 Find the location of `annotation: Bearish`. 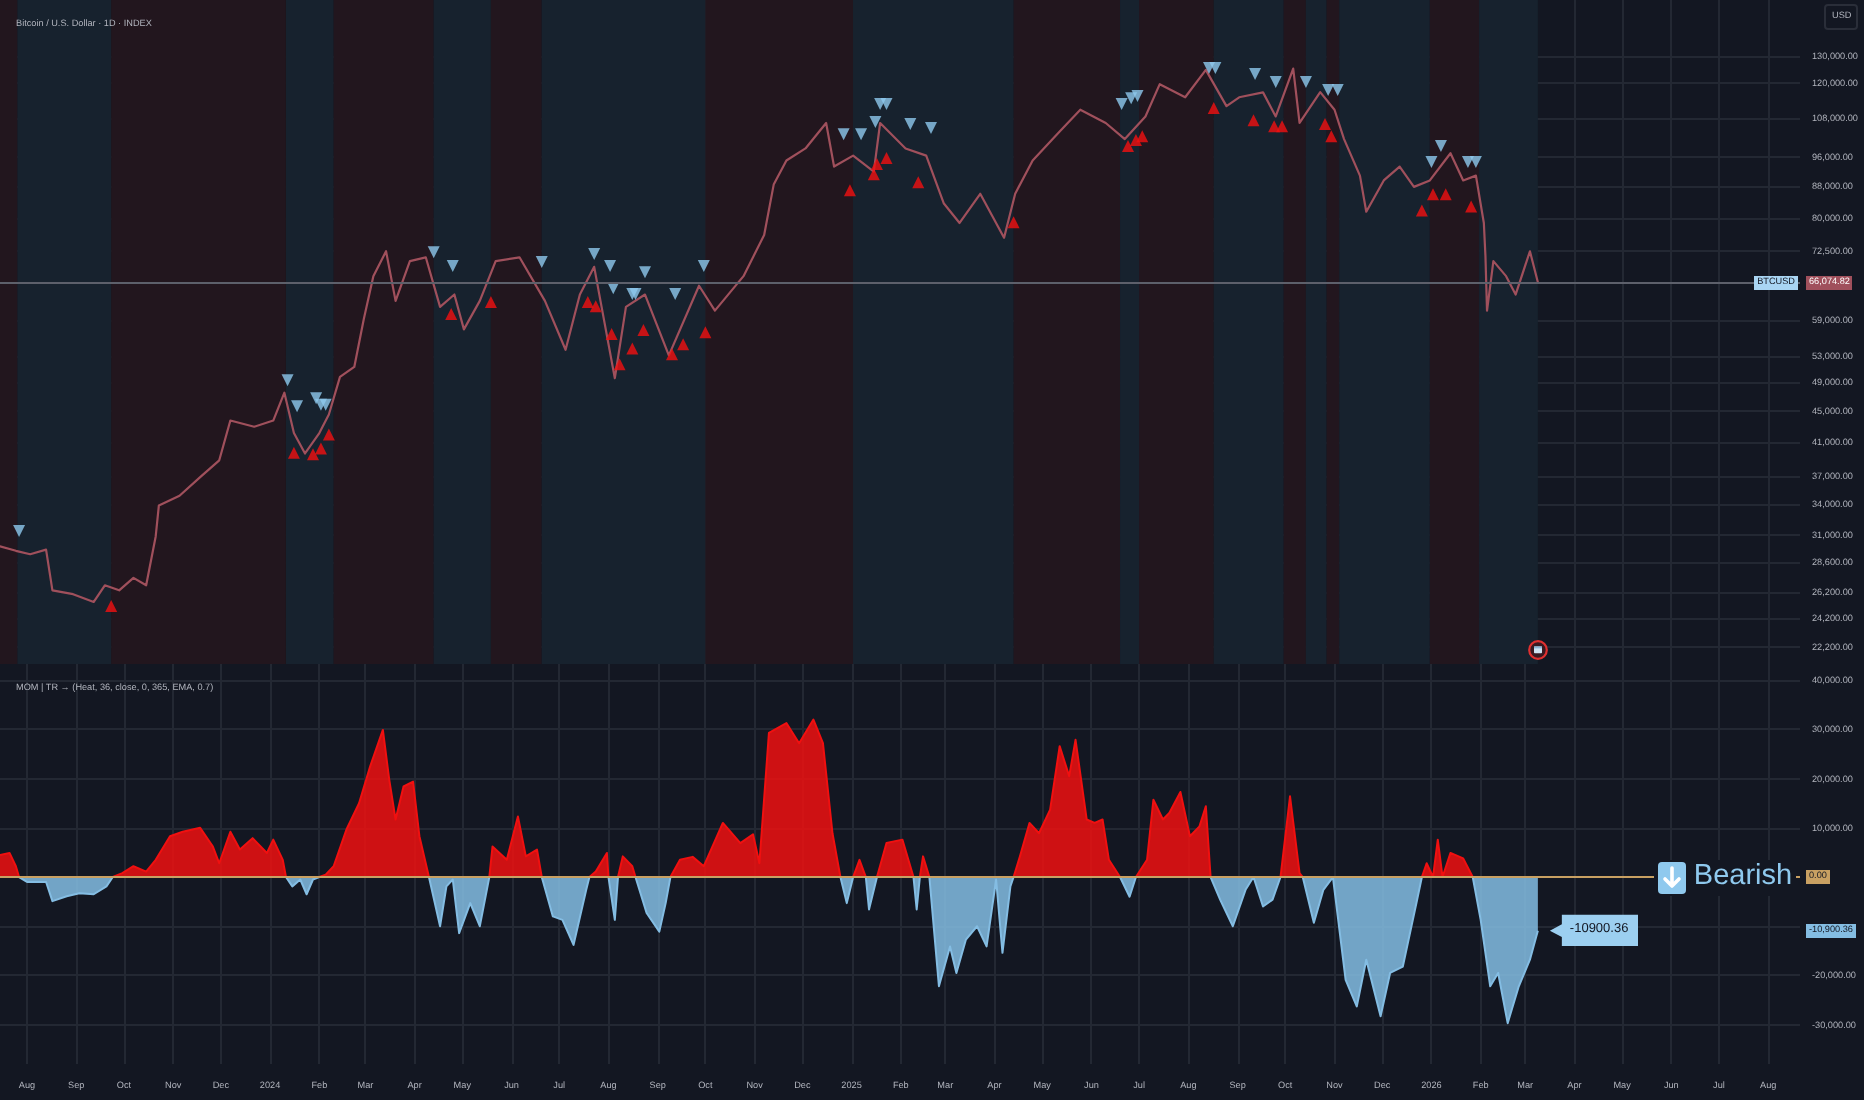

annotation: Bearish is located at coordinates (1743, 876).